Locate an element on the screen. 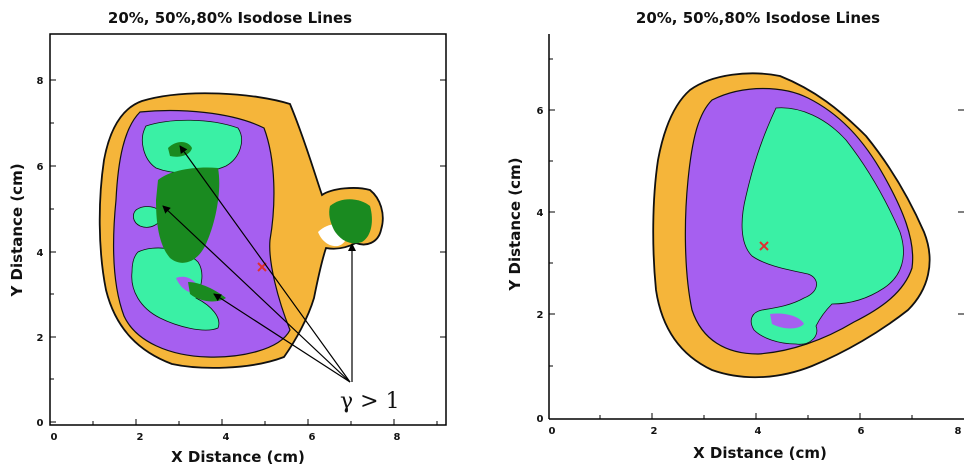 This screenshot has height=468, width=964. isodose-80-notch-right is located at coordinates (787, 321).